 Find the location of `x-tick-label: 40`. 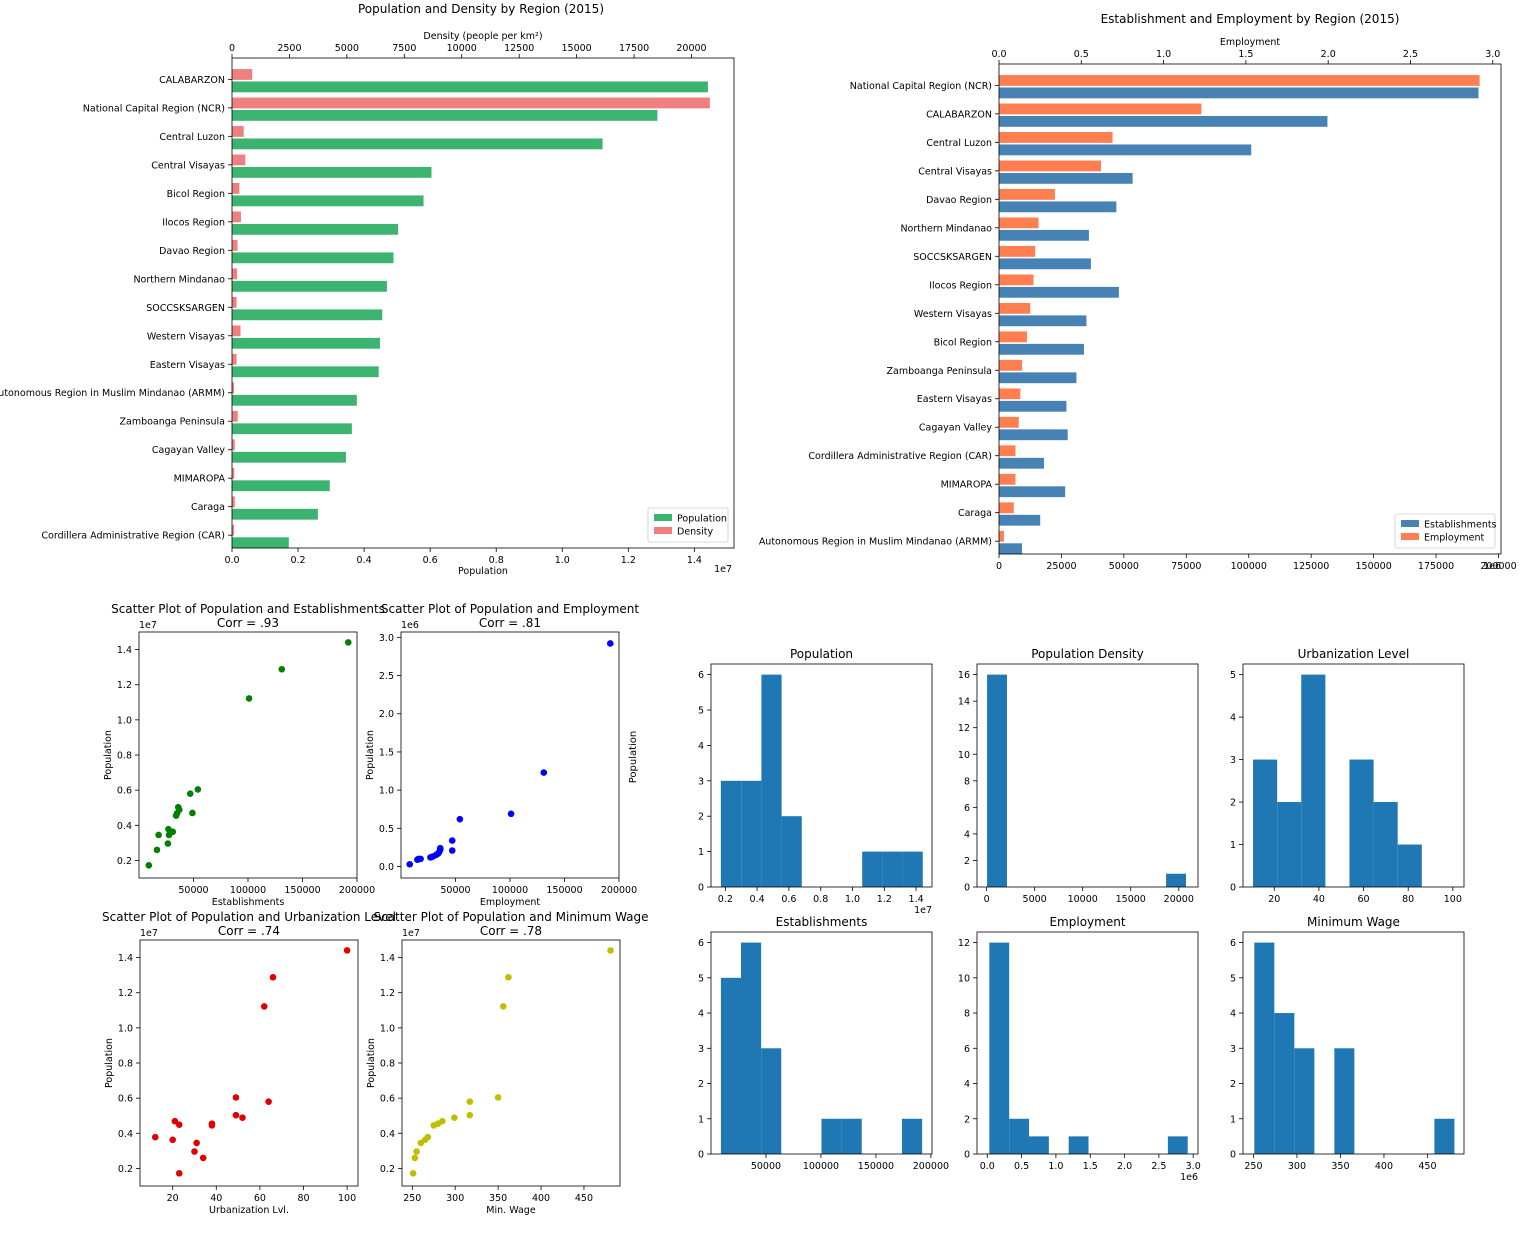

x-tick-label: 40 is located at coordinates (216, 1198).